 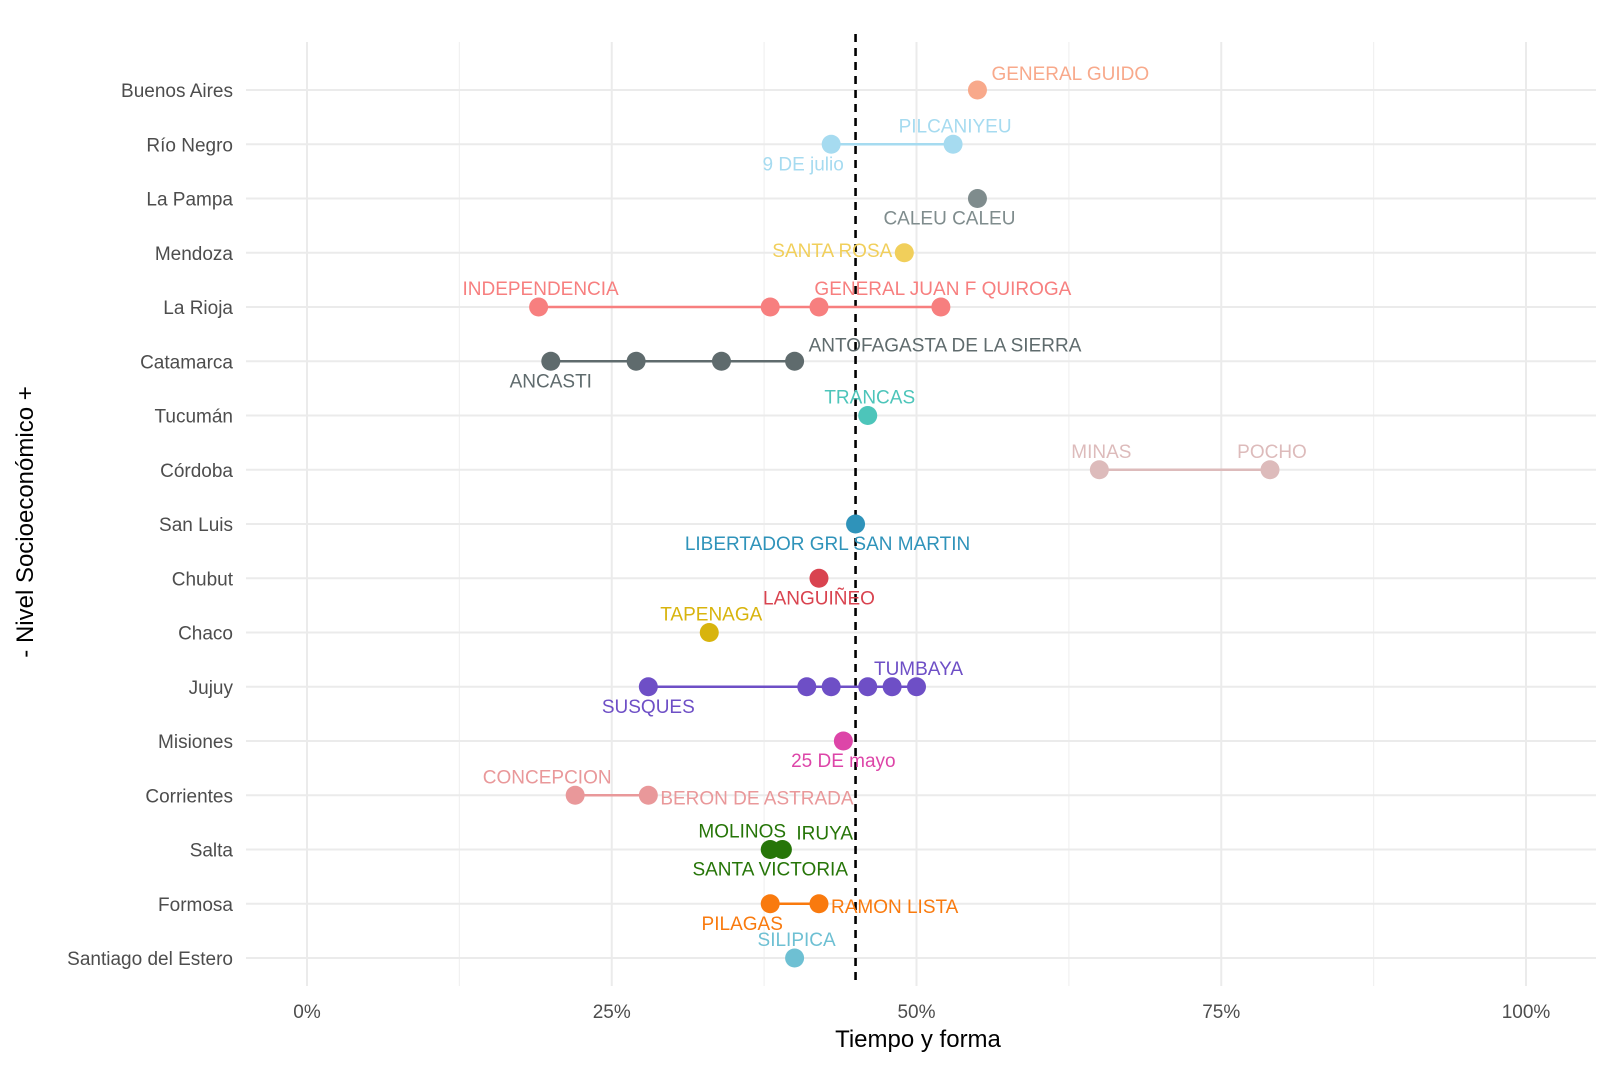 I want to click on point-label: LANGUIÑEO, so click(x=819, y=598).